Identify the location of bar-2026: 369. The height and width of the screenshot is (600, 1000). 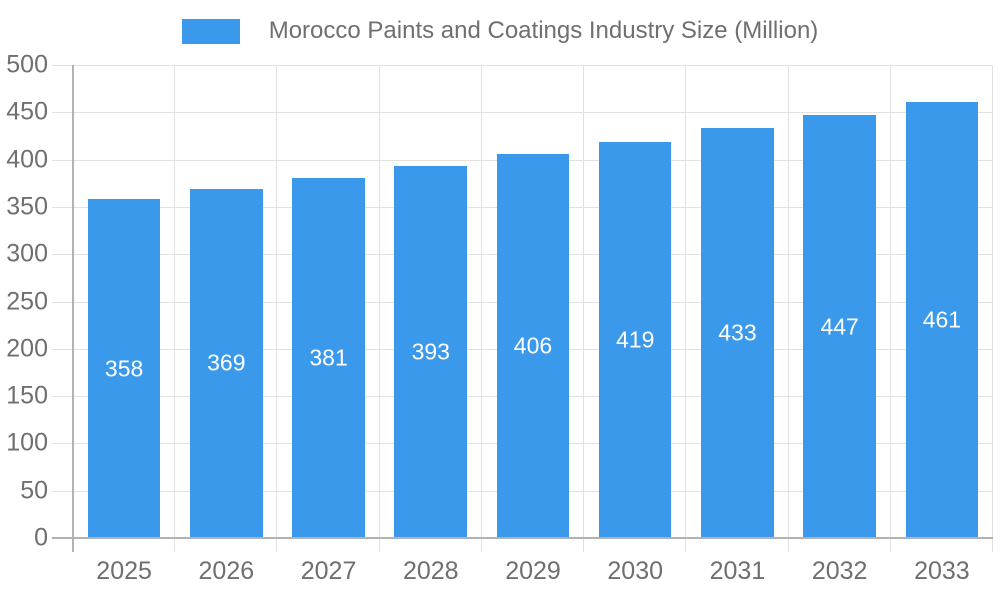
(226, 363).